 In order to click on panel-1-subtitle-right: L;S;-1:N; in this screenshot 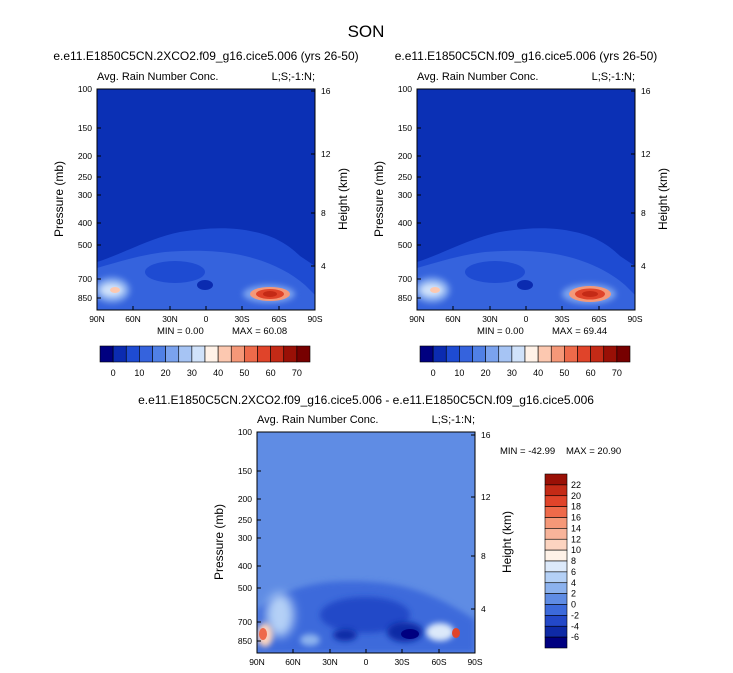, I will do `click(293, 77)`.